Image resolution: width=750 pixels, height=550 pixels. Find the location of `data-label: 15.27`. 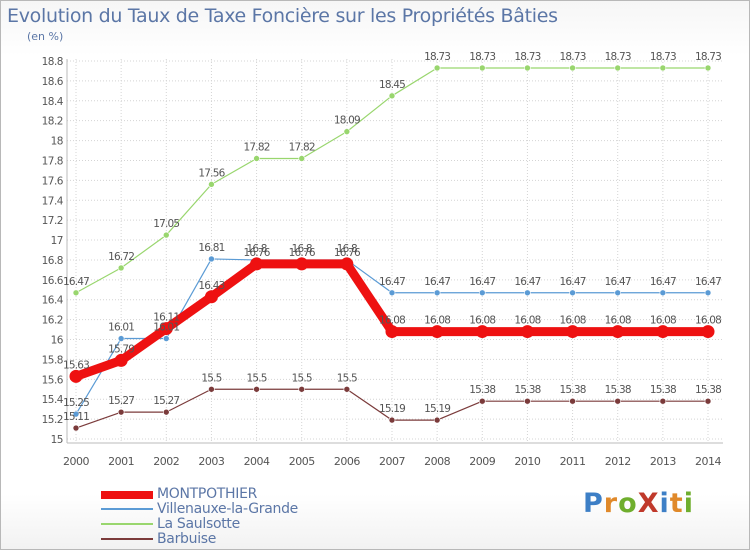

data-label: 15.27 is located at coordinates (166, 401).